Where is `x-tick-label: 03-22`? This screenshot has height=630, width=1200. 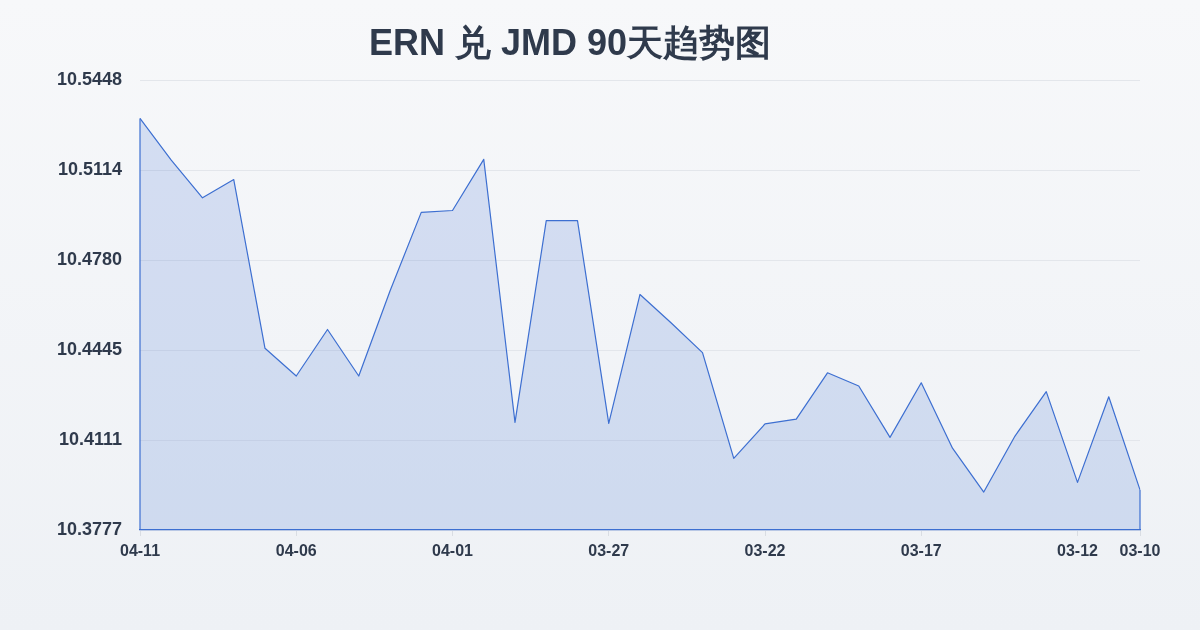 x-tick-label: 03-22 is located at coordinates (765, 551).